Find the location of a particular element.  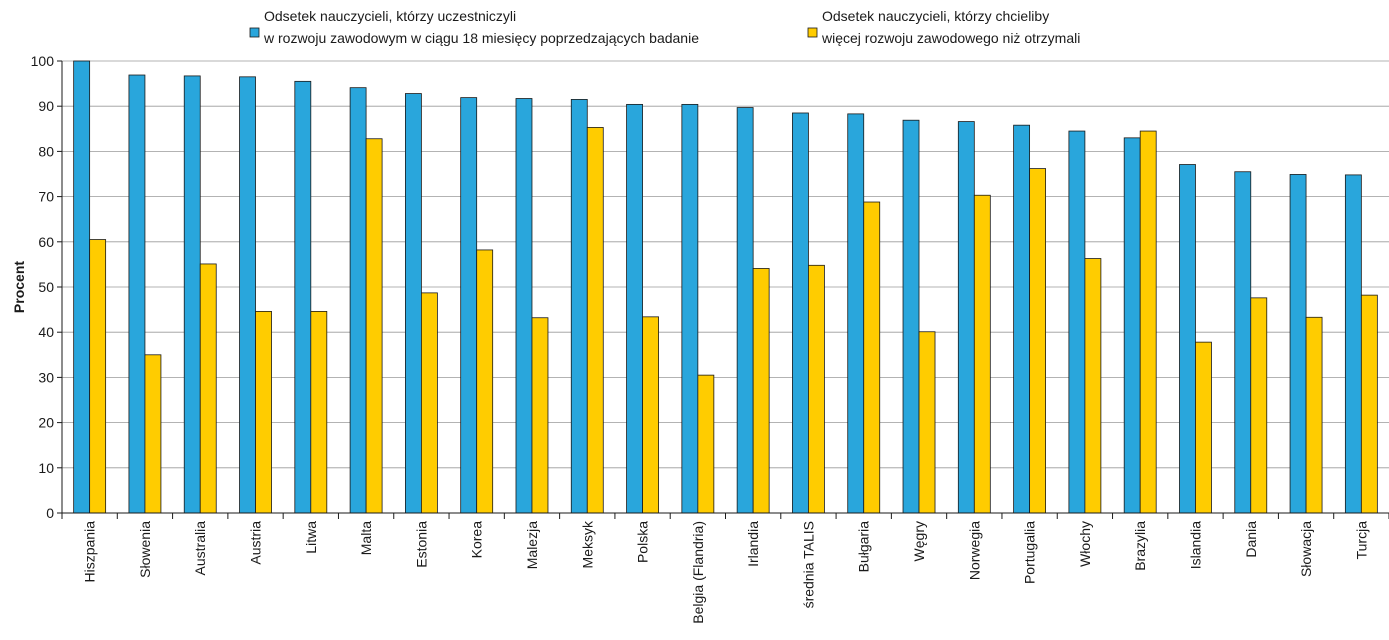

y-tick-label: 80 is located at coordinates (46, 151).